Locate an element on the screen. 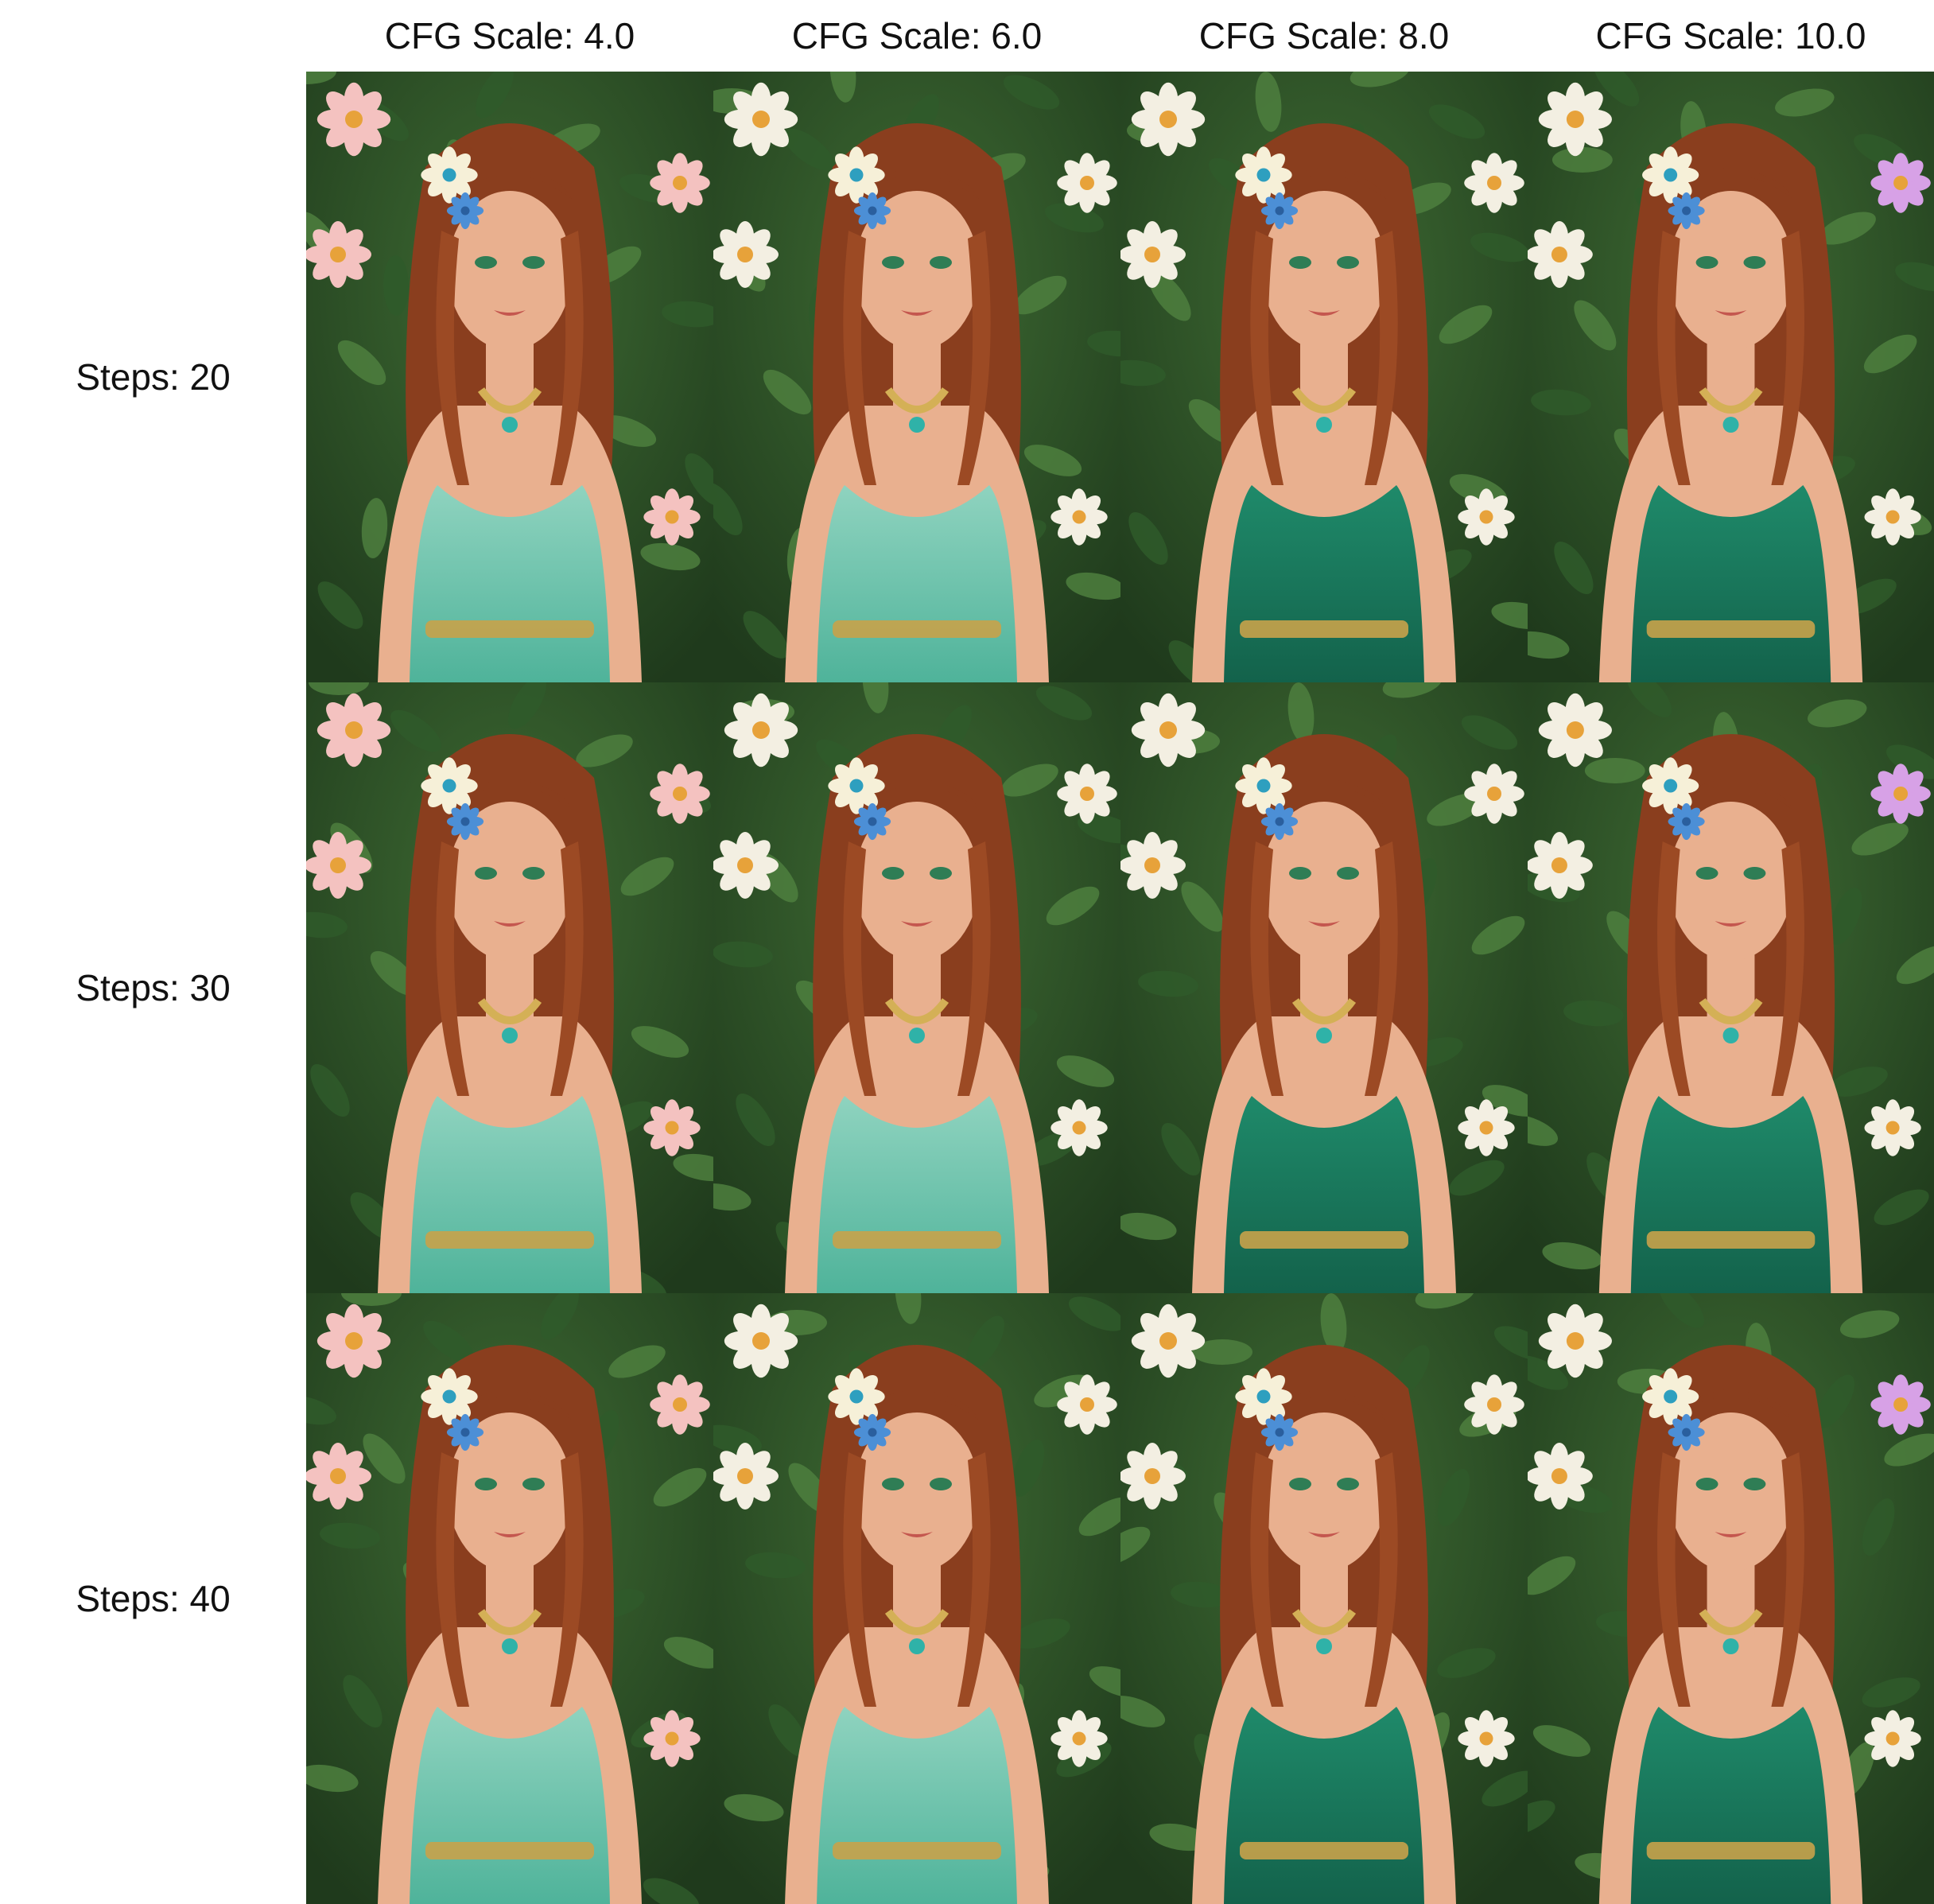  row-header-steps-30: Steps: 30 is located at coordinates (153, 987).